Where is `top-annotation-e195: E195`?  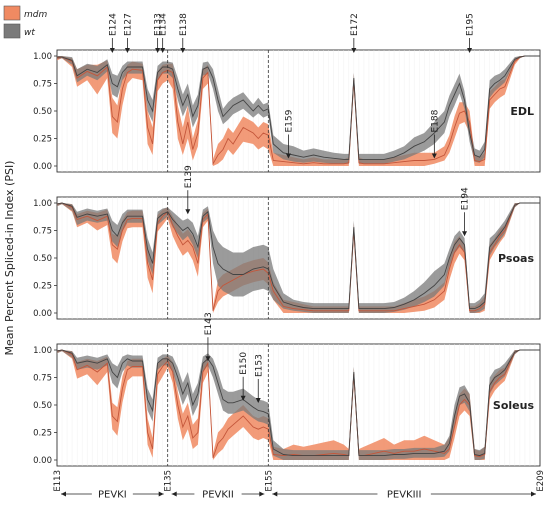 top-annotation-e195: E195 is located at coordinates (471, 33).